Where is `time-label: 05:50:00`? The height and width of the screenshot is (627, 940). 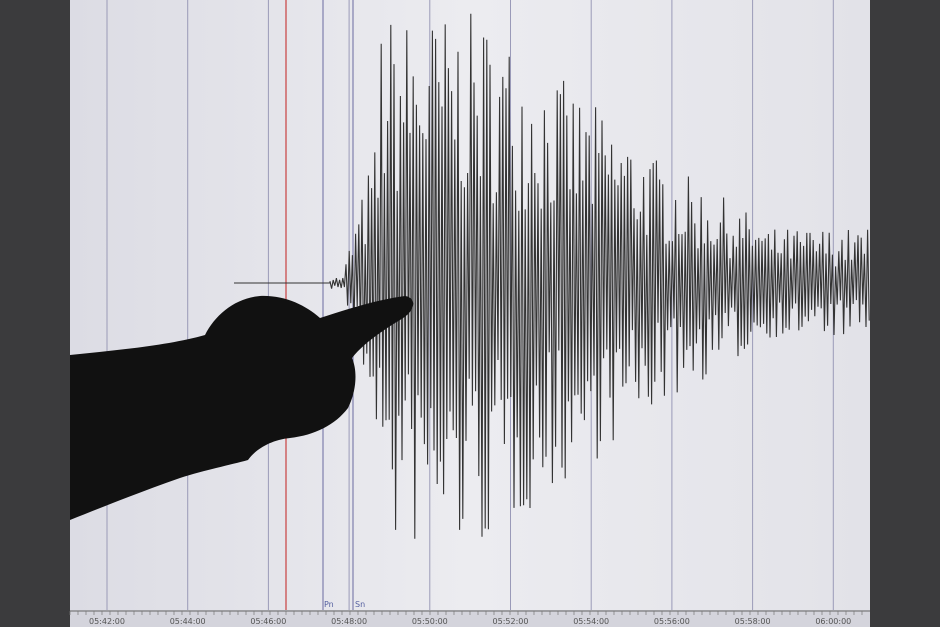 time-label: 05:50:00 is located at coordinates (429, 621).